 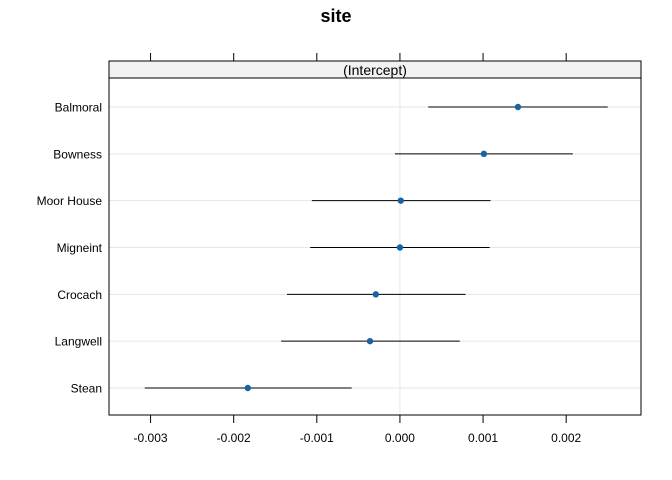 What do you see at coordinates (151, 438) in the screenshot?
I see `x-tick-label-0: -0.003` at bounding box center [151, 438].